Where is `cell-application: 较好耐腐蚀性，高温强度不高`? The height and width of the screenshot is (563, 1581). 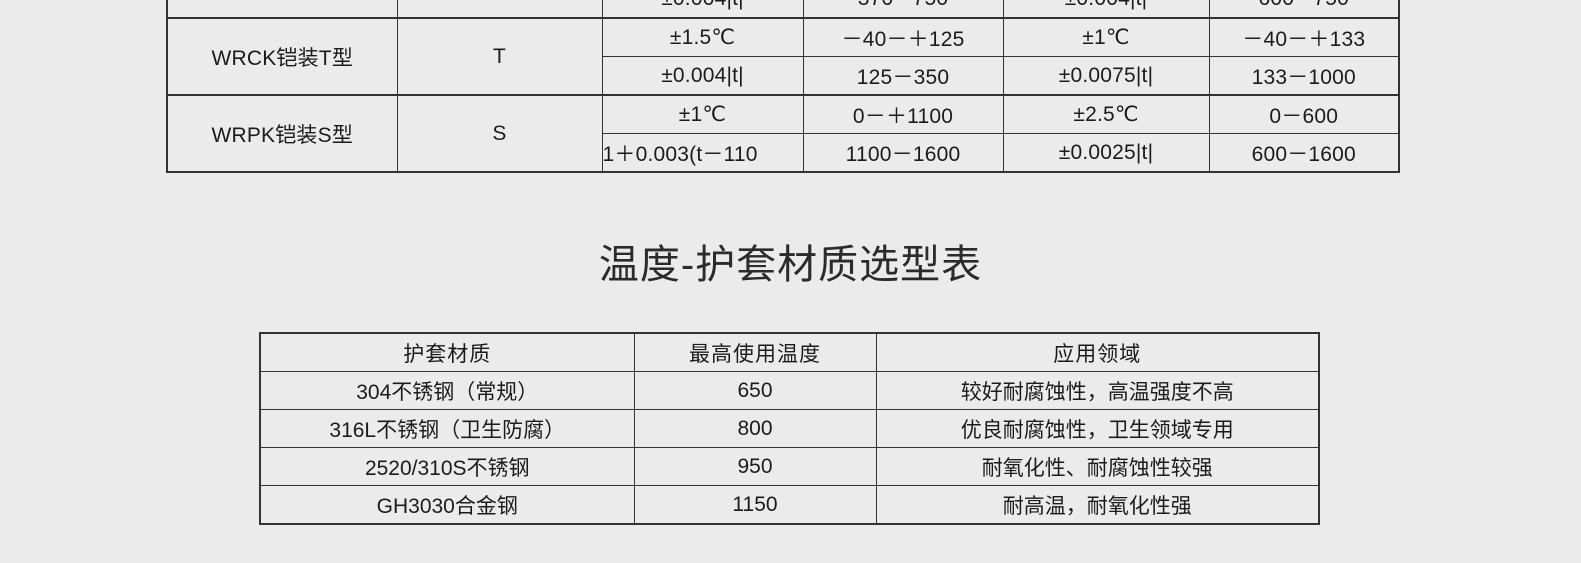
cell-application: 较好耐腐蚀性，高温强度不高 is located at coordinates (1097, 390).